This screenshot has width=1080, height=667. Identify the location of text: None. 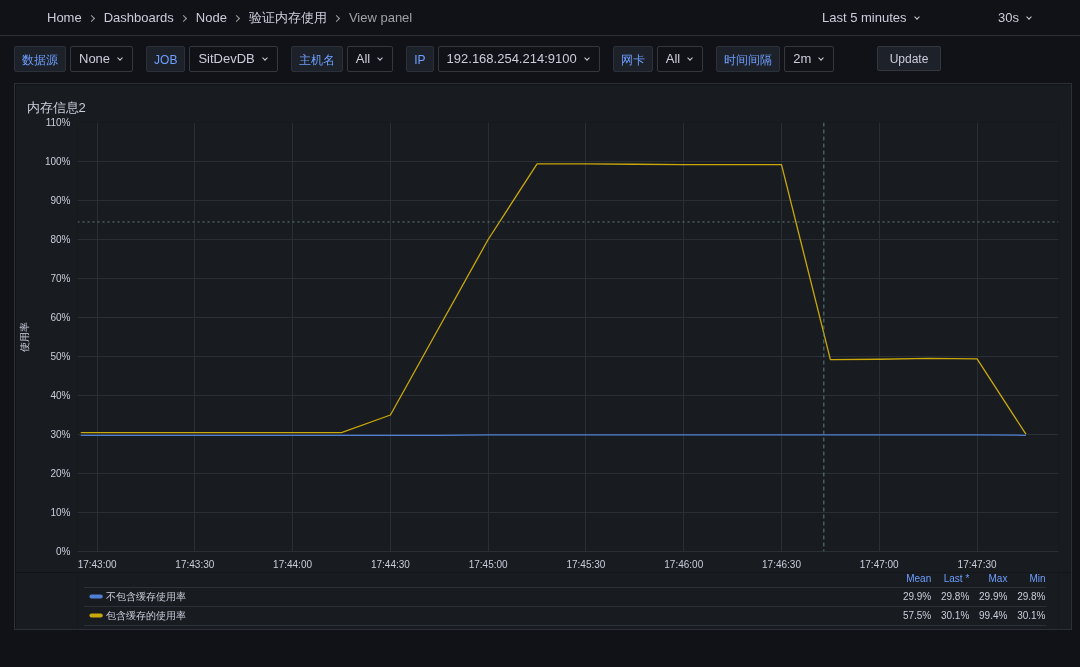
(102, 59).